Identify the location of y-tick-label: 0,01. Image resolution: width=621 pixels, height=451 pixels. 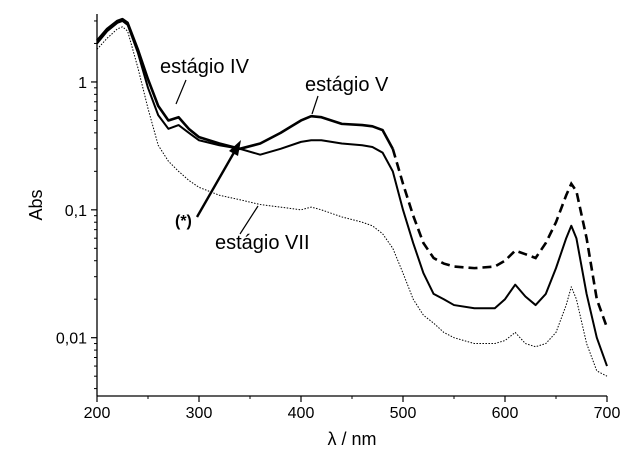
(71, 339).